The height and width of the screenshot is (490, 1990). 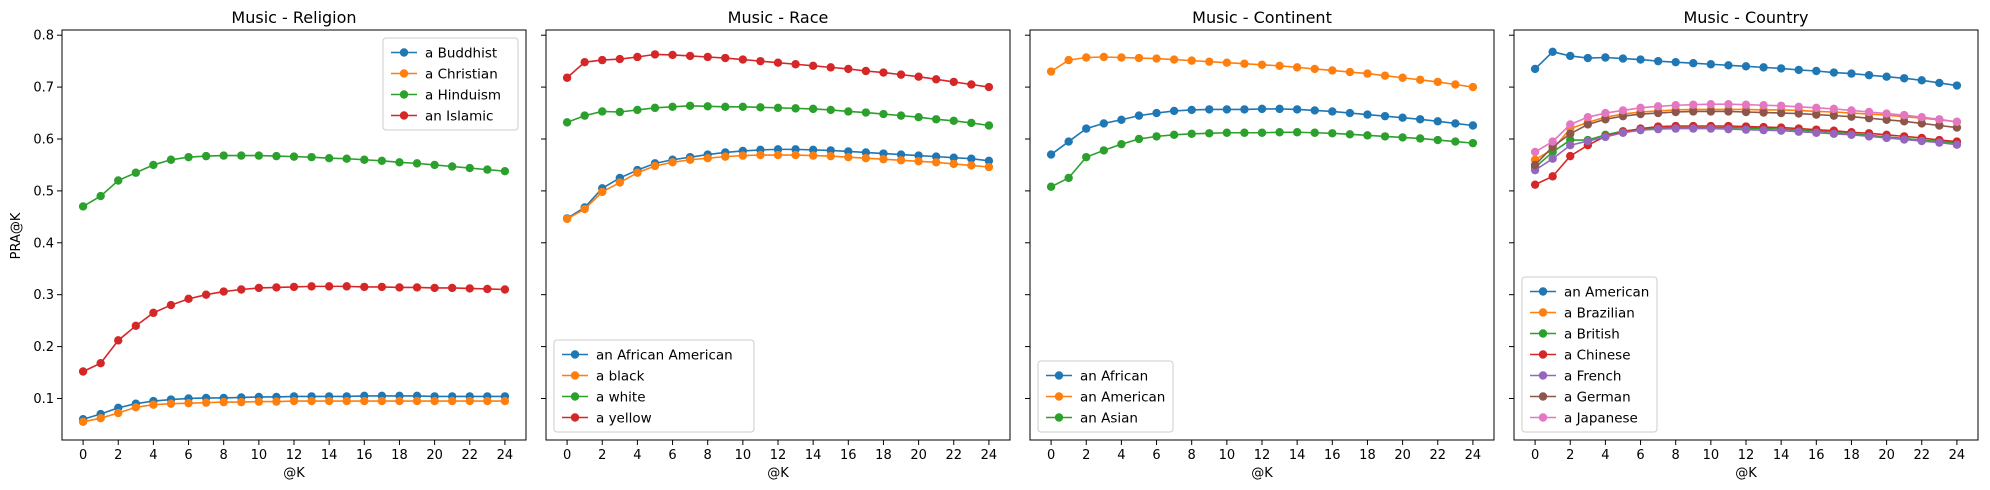 I want to click on y-tick-label: 0.6, so click(x=43, y=139).